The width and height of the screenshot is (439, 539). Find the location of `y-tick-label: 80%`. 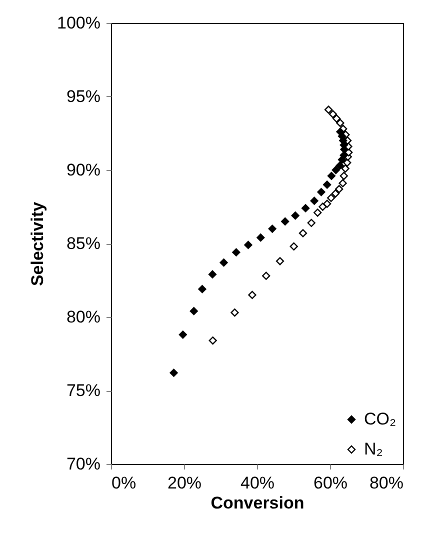

y-tick-label: 80% is located at coordinates (83, 317).